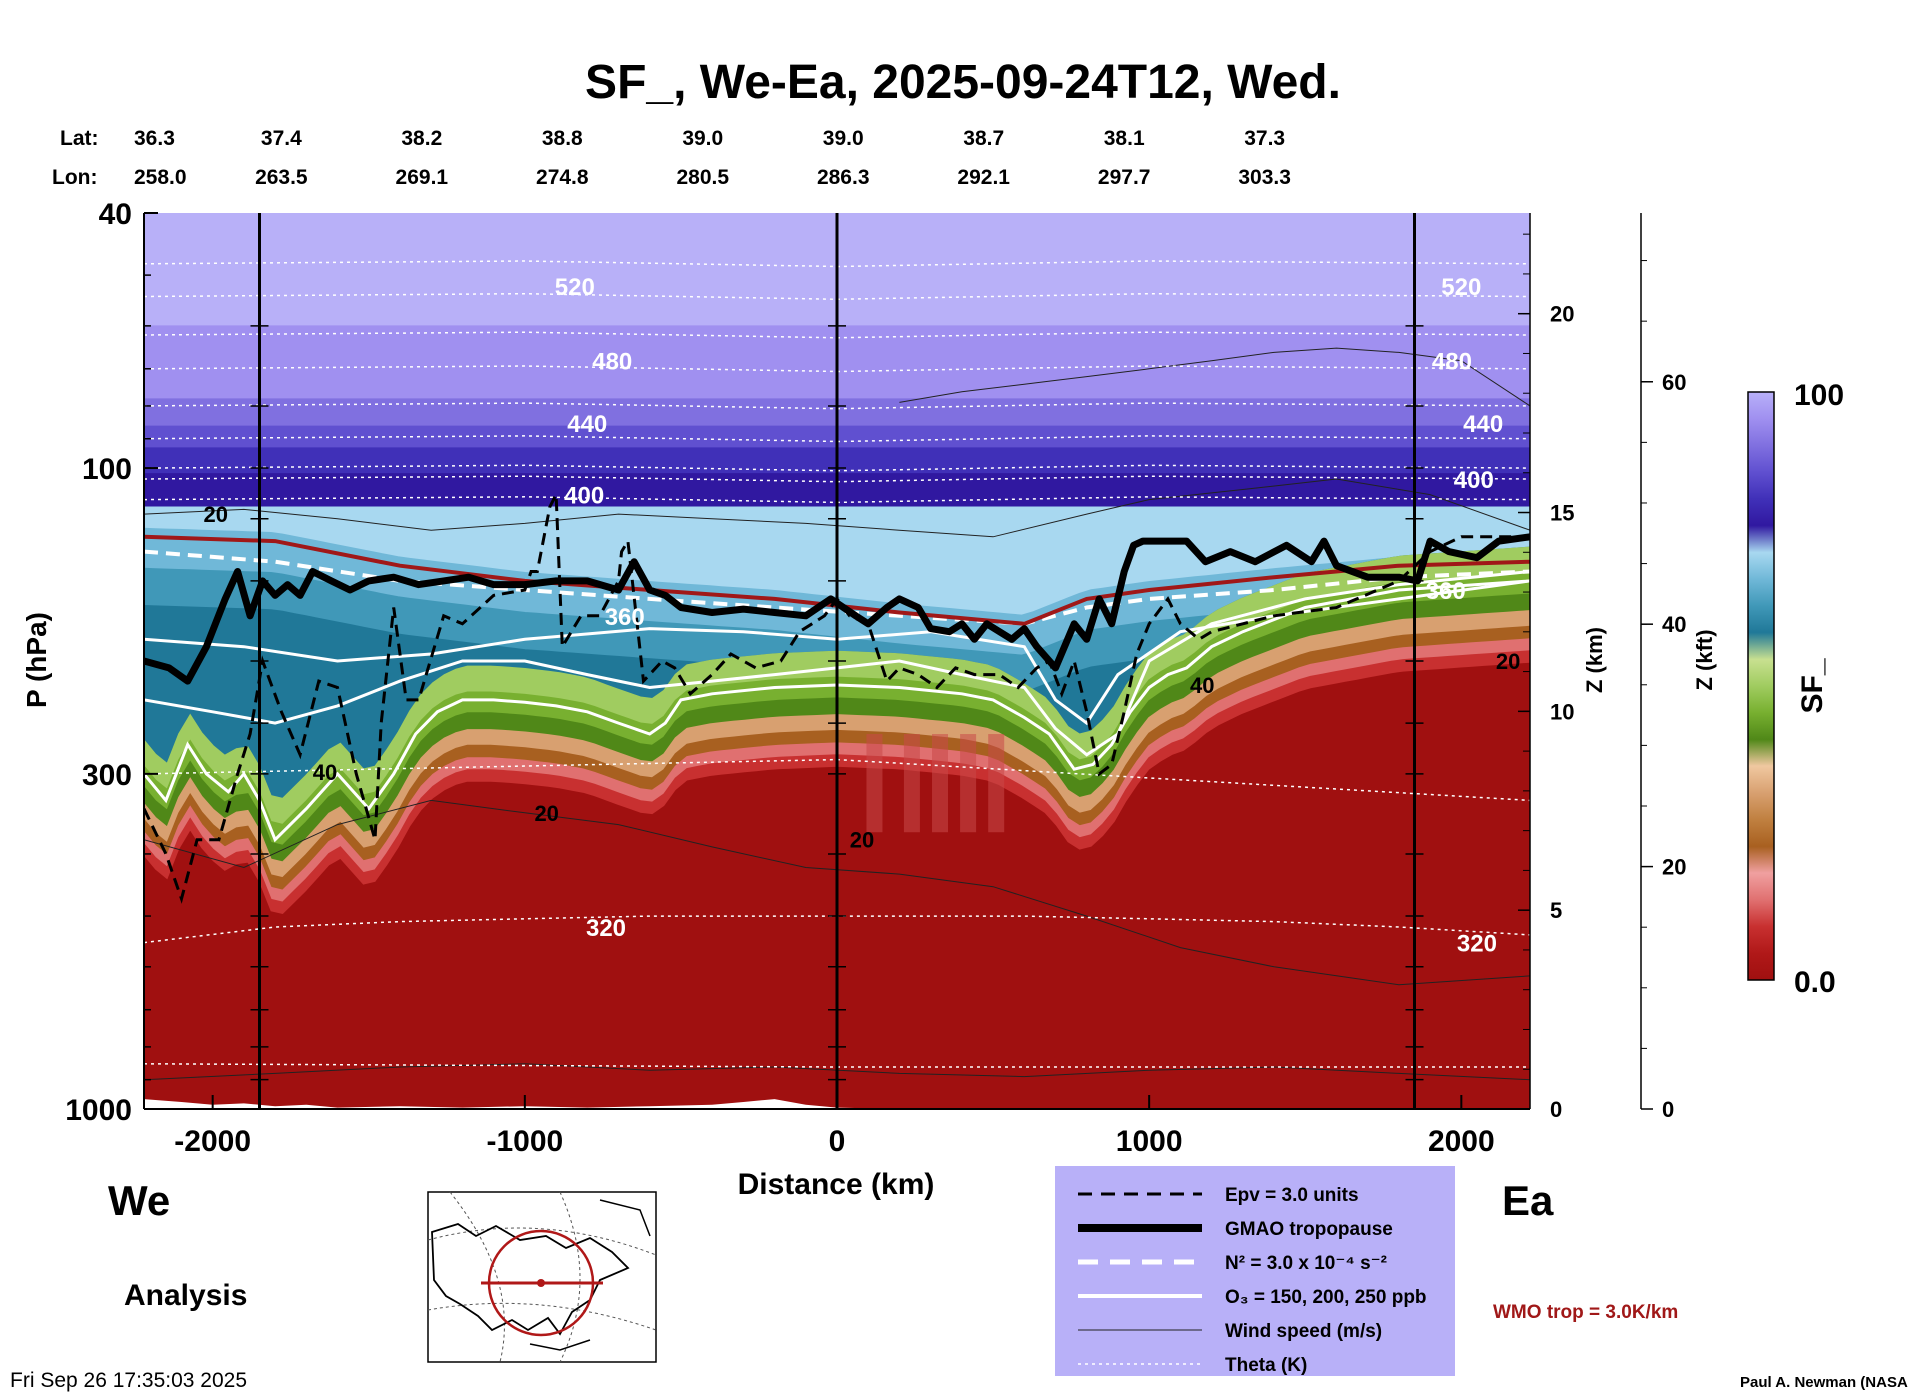 The height and width of the screenshot is (1394, 1926). I want to click on author-credit: Paul A. Newman (NASA, so click(1824, 1382).